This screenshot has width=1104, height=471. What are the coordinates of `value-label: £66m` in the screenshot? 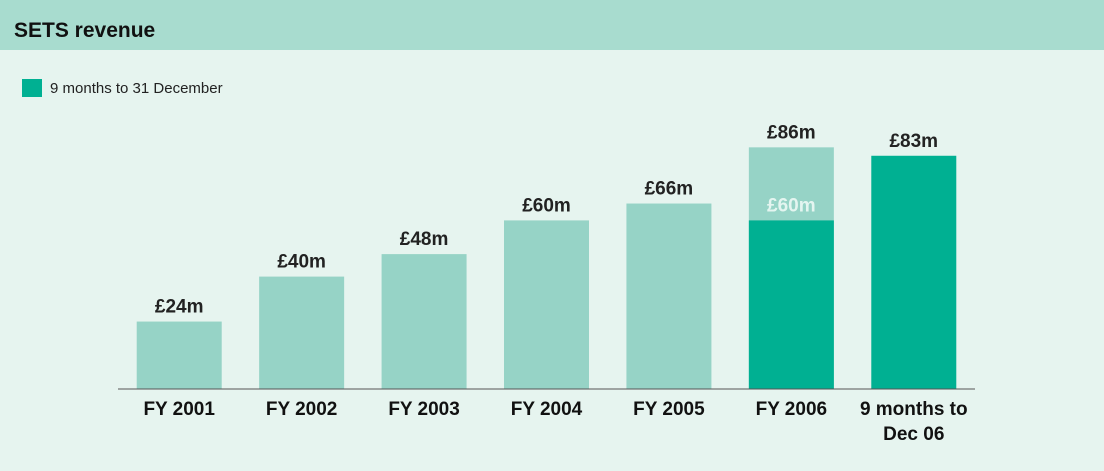 It's located at (669, 189).